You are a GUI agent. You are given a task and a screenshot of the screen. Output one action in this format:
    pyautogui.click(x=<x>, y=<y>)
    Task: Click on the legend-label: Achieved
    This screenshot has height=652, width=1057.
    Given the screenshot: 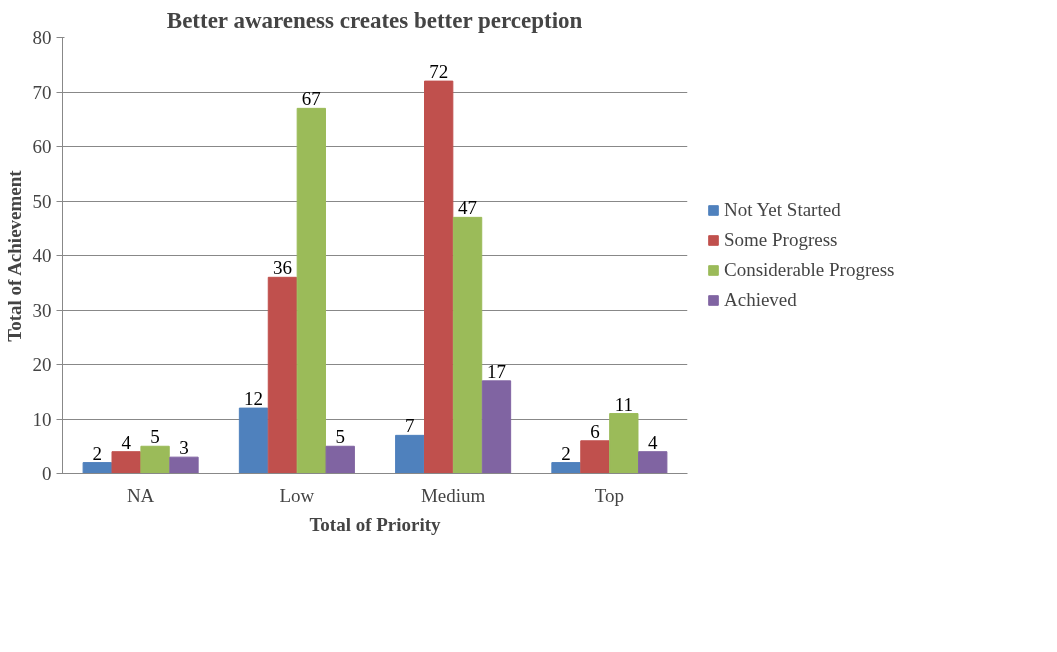 What is the action you would take?
    pyautogui.click(x=760, y=300)
    